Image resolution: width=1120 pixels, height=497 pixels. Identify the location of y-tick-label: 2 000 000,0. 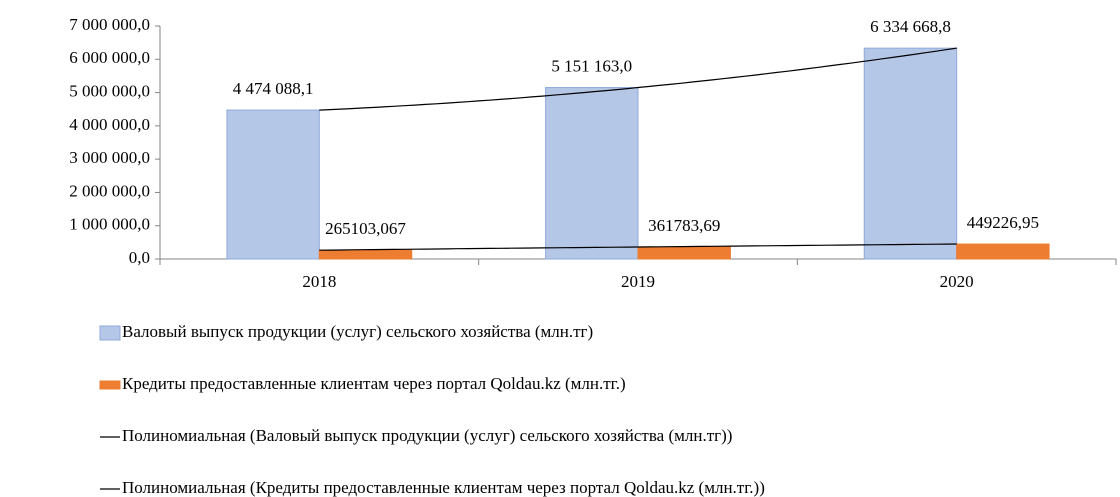
(109, 190).